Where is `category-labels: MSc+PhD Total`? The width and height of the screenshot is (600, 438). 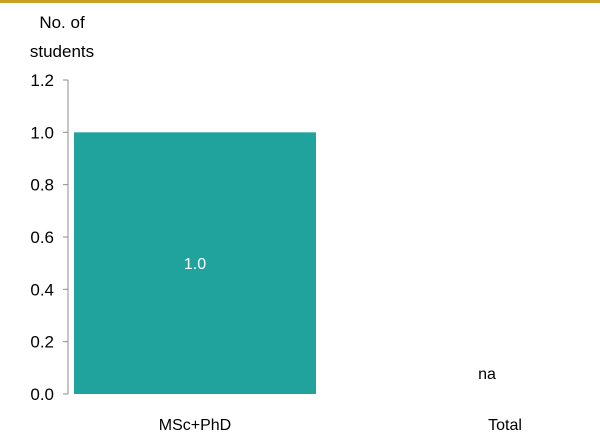 category-labels: MSc+PhD Total is located at coordinates (340, 425).